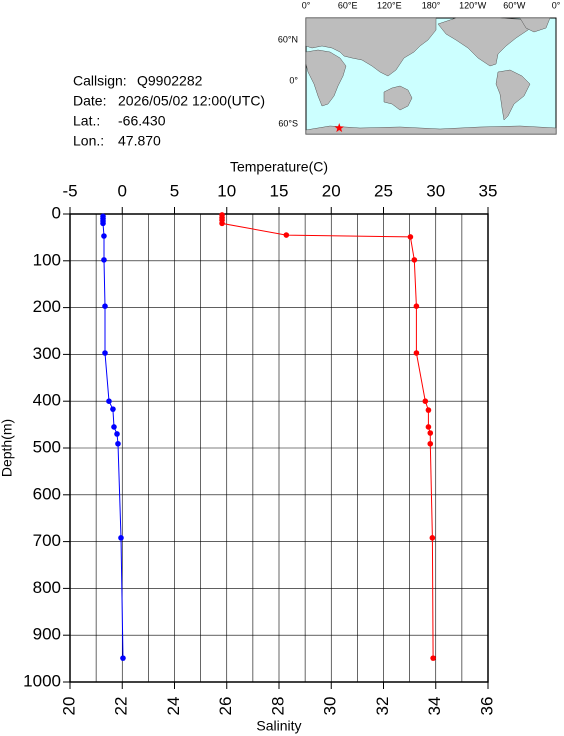 This screenshot has height=736, width=564. Describe the element at coordinates (173, 706) in the screenshot. I see `x-tick-label: 24` at that location.